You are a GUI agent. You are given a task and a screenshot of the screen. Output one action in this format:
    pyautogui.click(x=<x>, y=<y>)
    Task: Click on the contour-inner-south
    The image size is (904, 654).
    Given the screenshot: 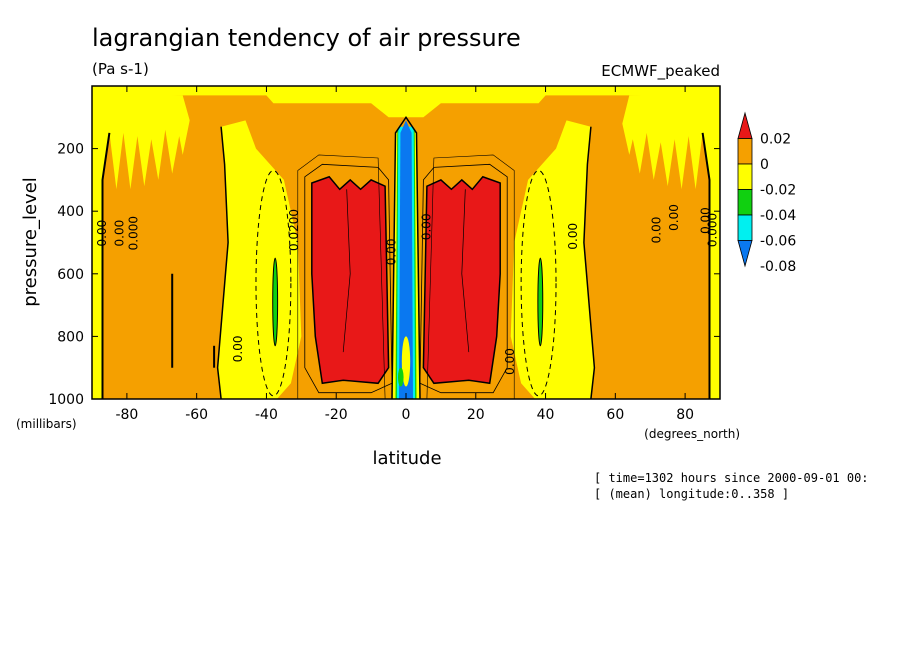 What is the action you would take?
    pyautogui.click(x=346, y=271)
    